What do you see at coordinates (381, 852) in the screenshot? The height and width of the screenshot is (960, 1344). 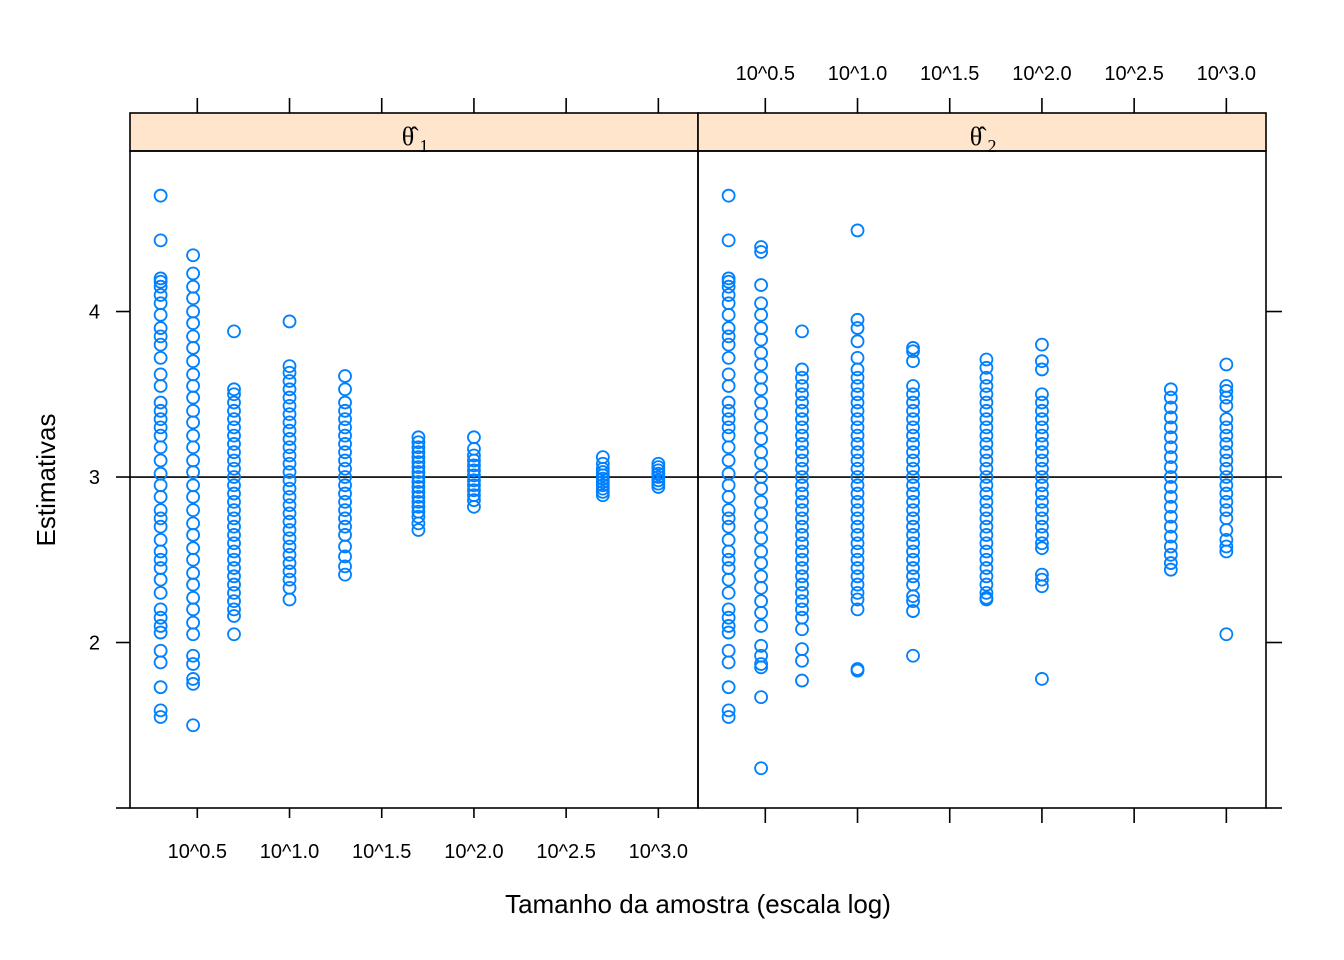 I see `x-tick-label: 10^1.5` at bounding box center [381, 852].